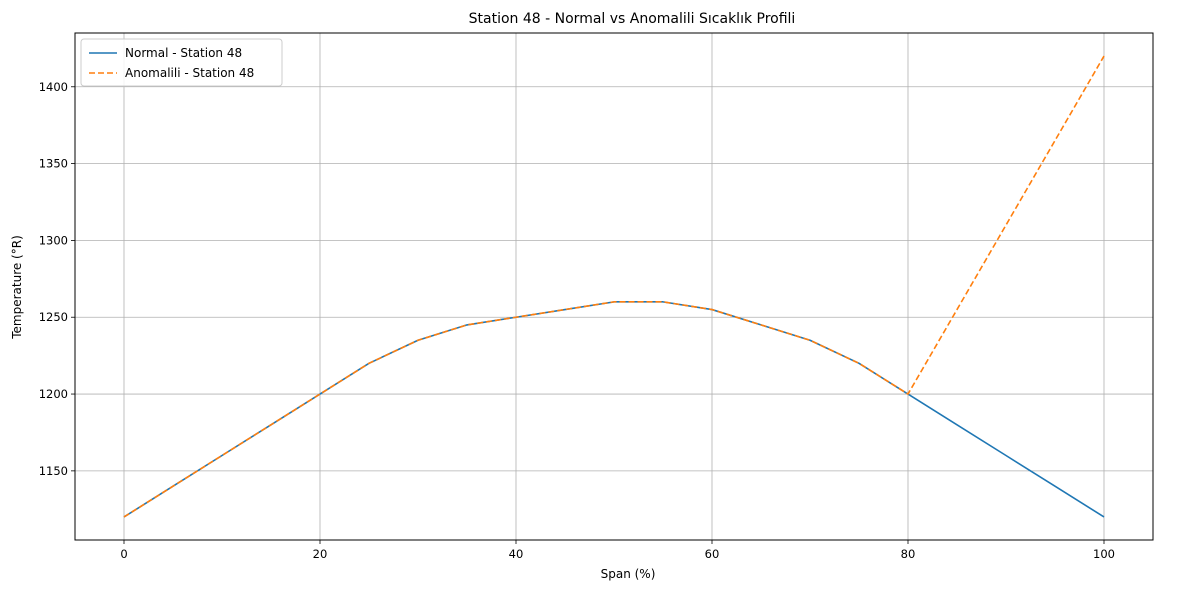  What do you see at coordinates (908, 554) in the screenshot?
I see `x-tick-label: 80` at bounding box center [908, 554].